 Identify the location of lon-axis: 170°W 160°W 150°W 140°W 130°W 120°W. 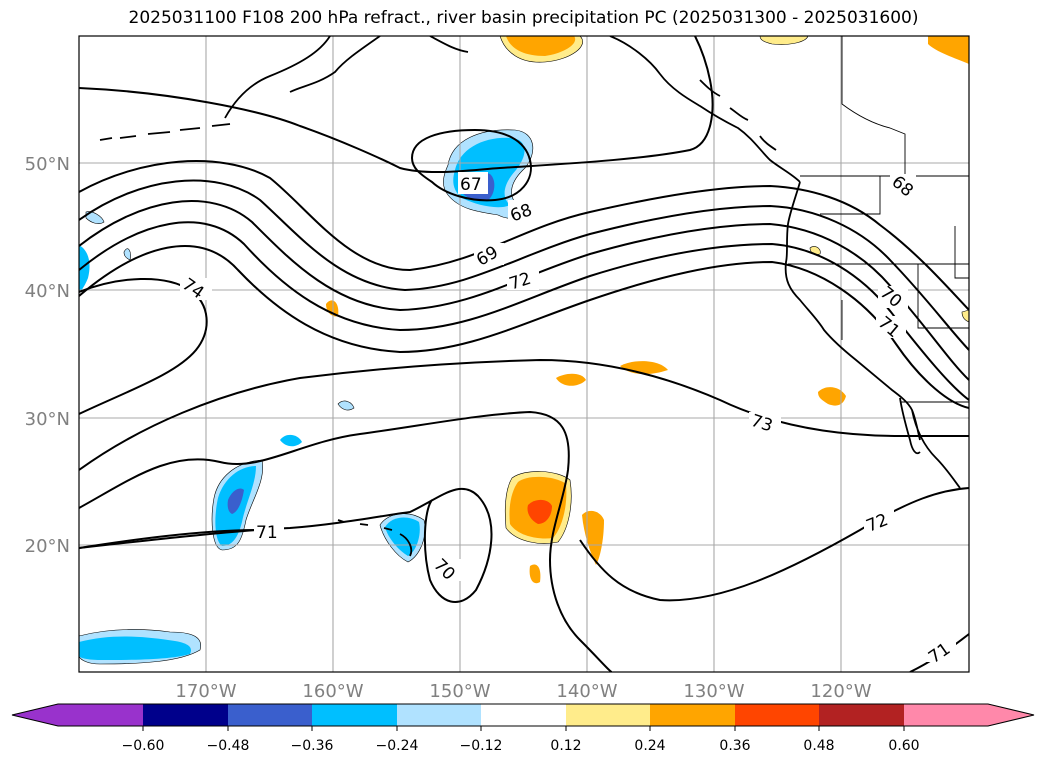
(523, 691).